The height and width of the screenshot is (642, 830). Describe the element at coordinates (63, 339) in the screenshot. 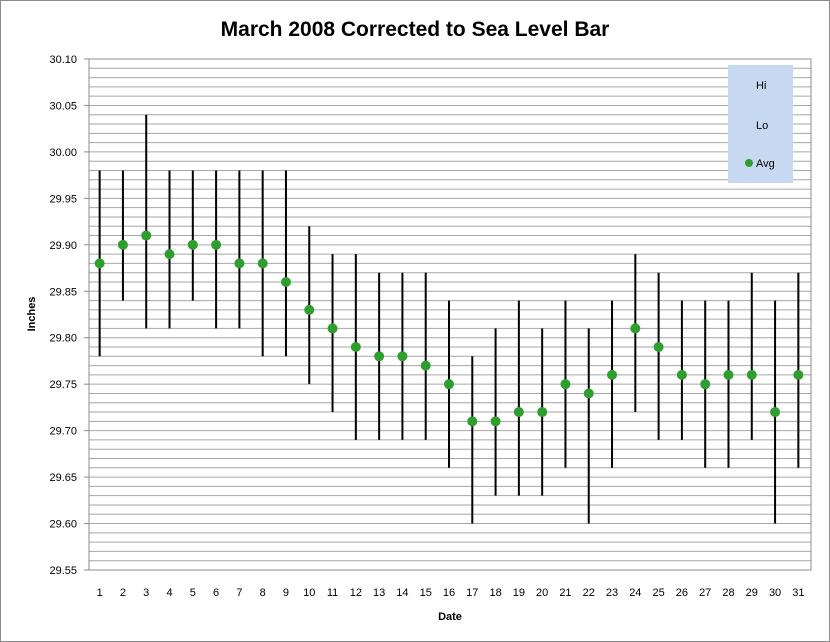

I see `y-tick-label: 29.80` at that location.